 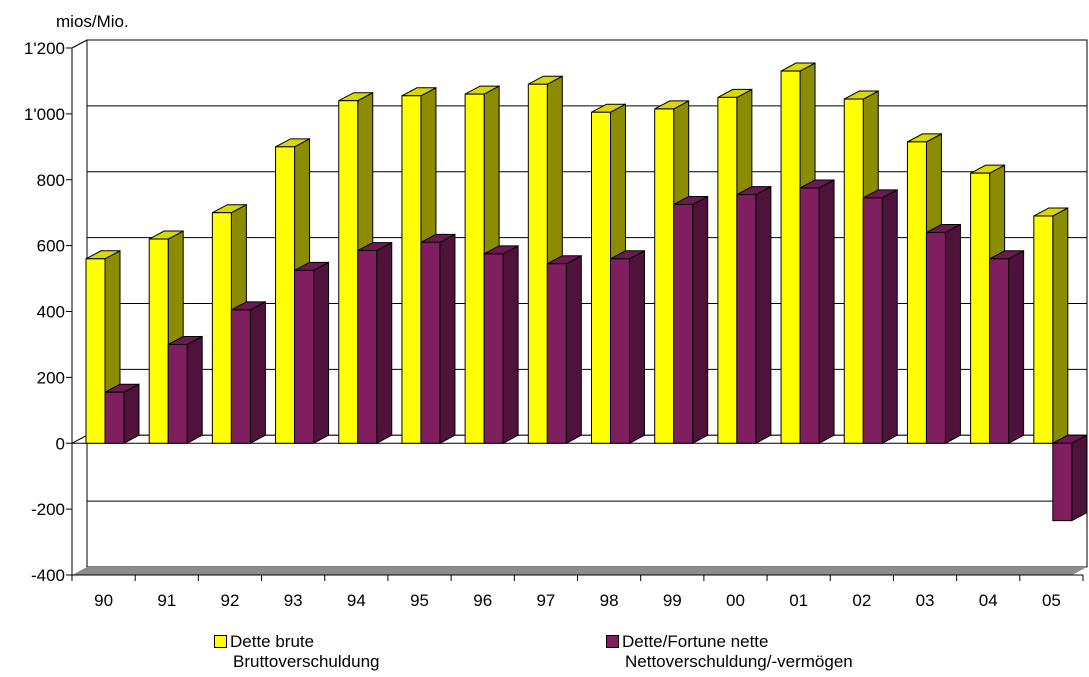 I want to click on y-tick-label: 400, so click(x=51, y=312).